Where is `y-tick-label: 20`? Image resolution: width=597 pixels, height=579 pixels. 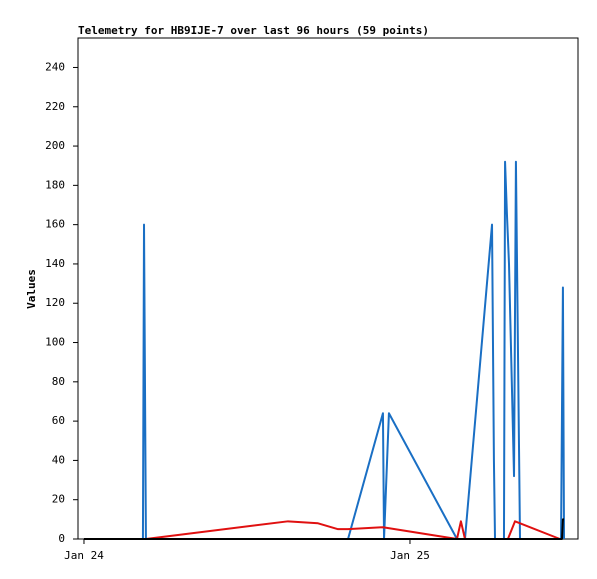
y-tick-label: 20 is located at coordinates (58, 499).